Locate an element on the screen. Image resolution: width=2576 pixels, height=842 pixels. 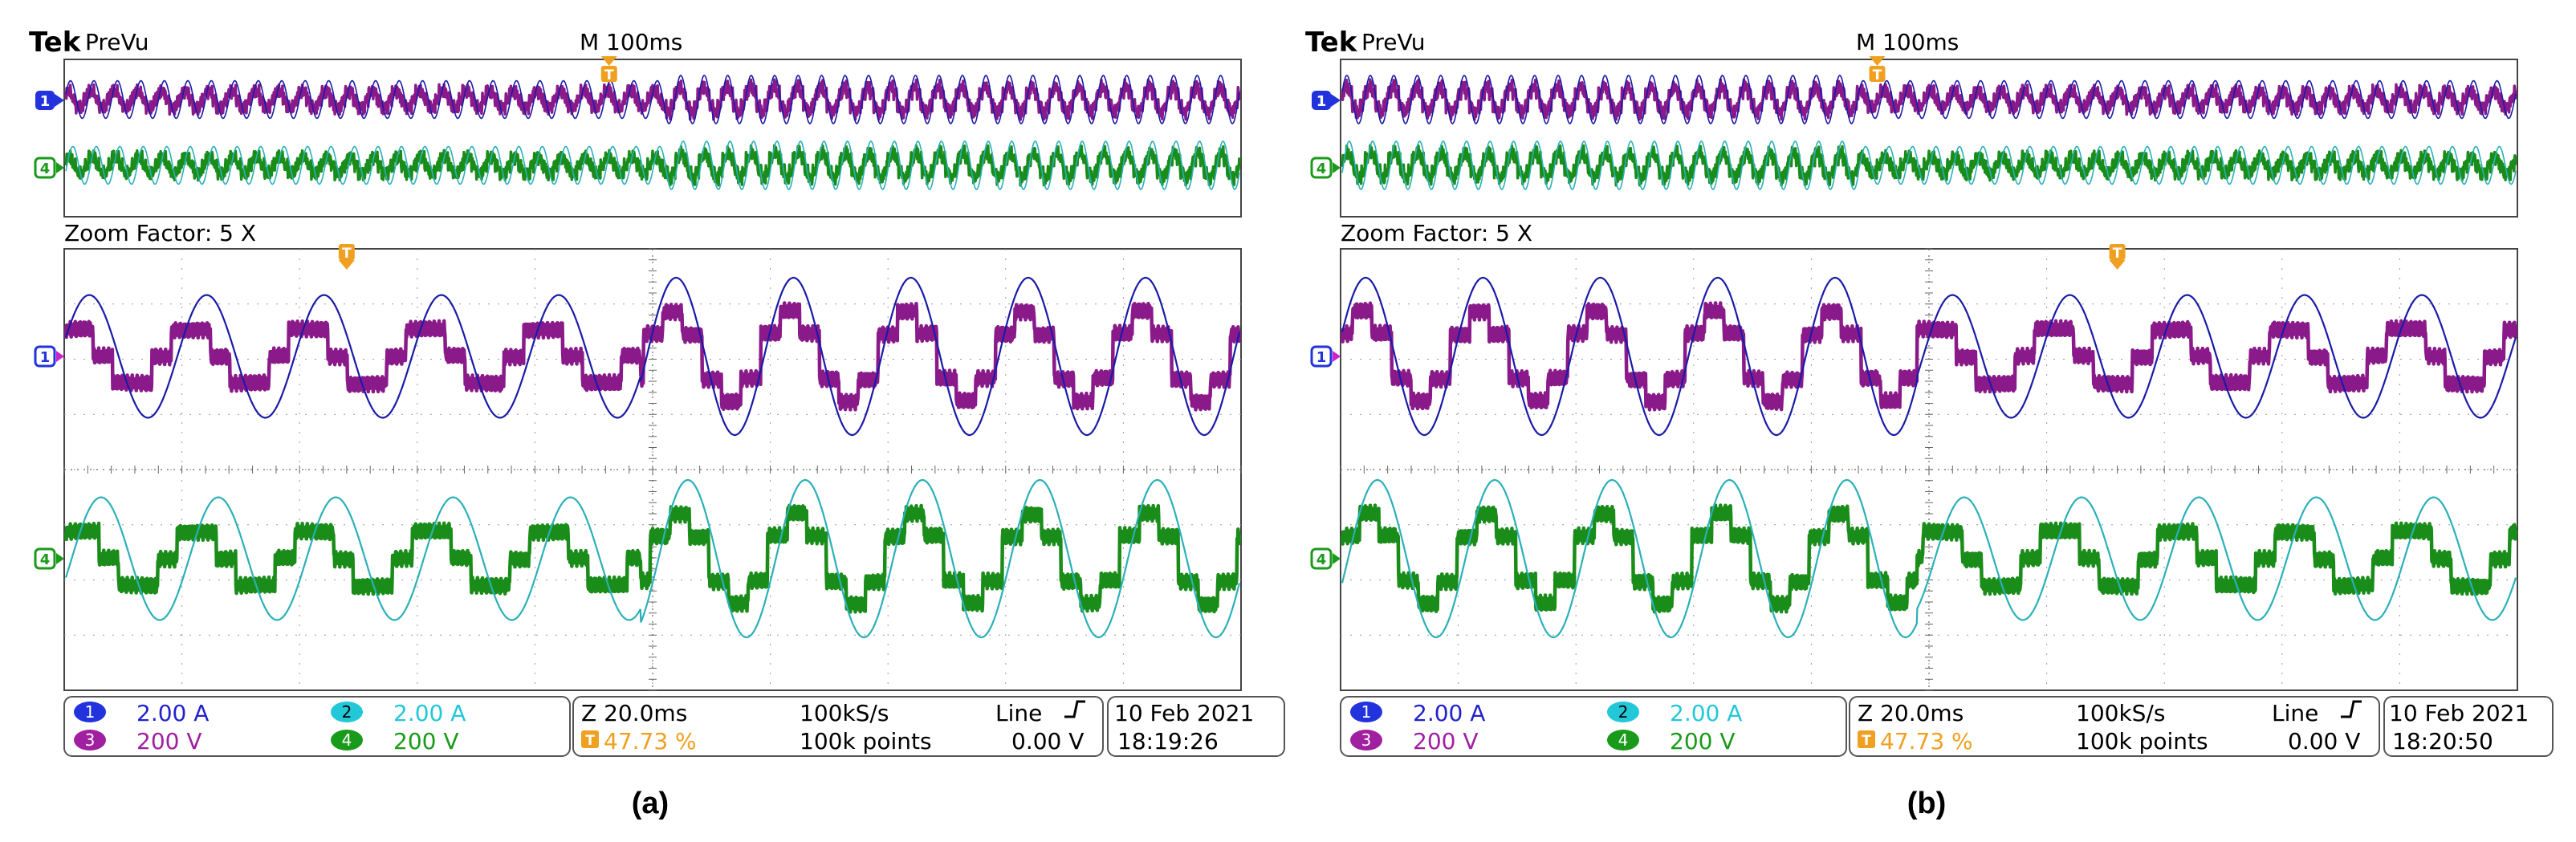
figure-caption: (a) is located at coordinates (650, 803).